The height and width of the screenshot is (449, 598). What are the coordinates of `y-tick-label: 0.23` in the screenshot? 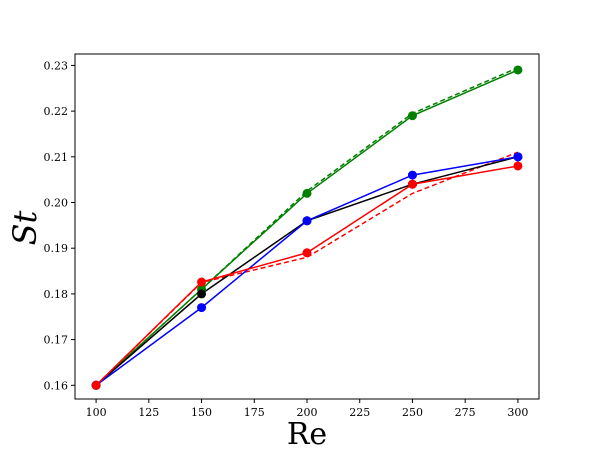 It's located at (56, 65).